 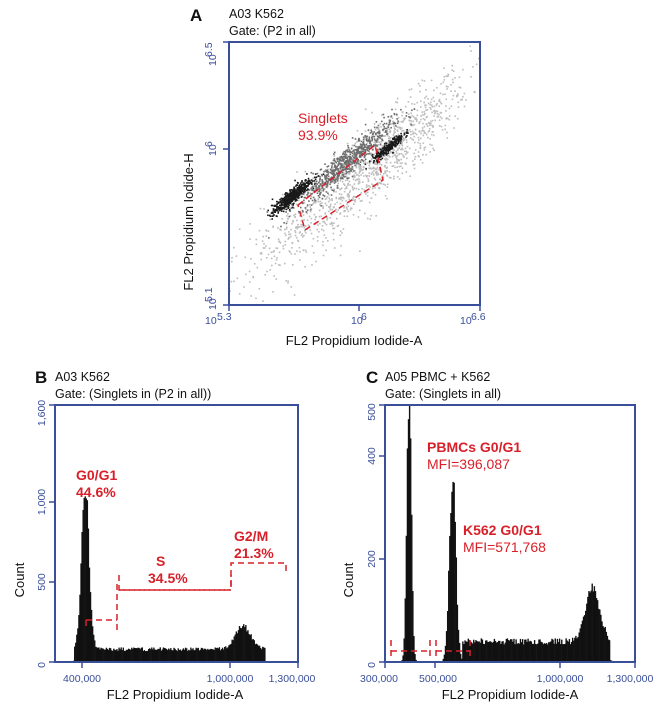 I want to click on svg-text: 10, so click(x=213, y=304).